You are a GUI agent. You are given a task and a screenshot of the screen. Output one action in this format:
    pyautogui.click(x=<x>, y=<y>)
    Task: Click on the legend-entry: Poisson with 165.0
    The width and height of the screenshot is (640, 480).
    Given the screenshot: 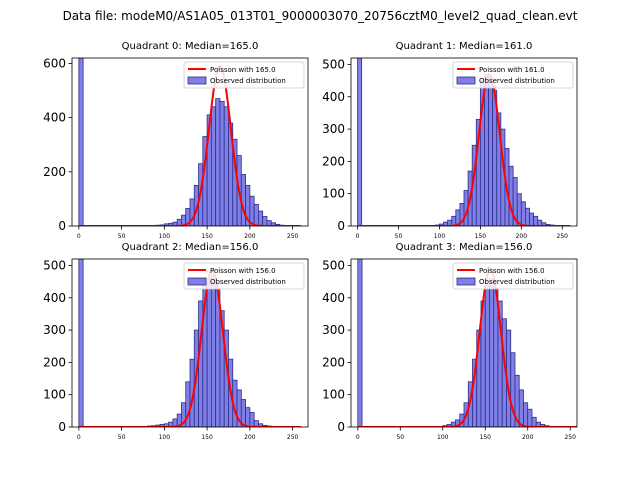 What is the action you would take?
    pyautogui.click(x=243, y=70)
    